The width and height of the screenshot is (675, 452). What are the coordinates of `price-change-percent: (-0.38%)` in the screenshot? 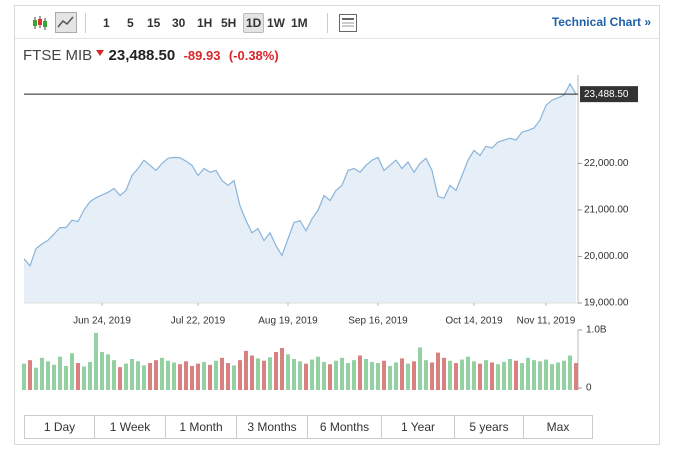 It's located at (253, 55).